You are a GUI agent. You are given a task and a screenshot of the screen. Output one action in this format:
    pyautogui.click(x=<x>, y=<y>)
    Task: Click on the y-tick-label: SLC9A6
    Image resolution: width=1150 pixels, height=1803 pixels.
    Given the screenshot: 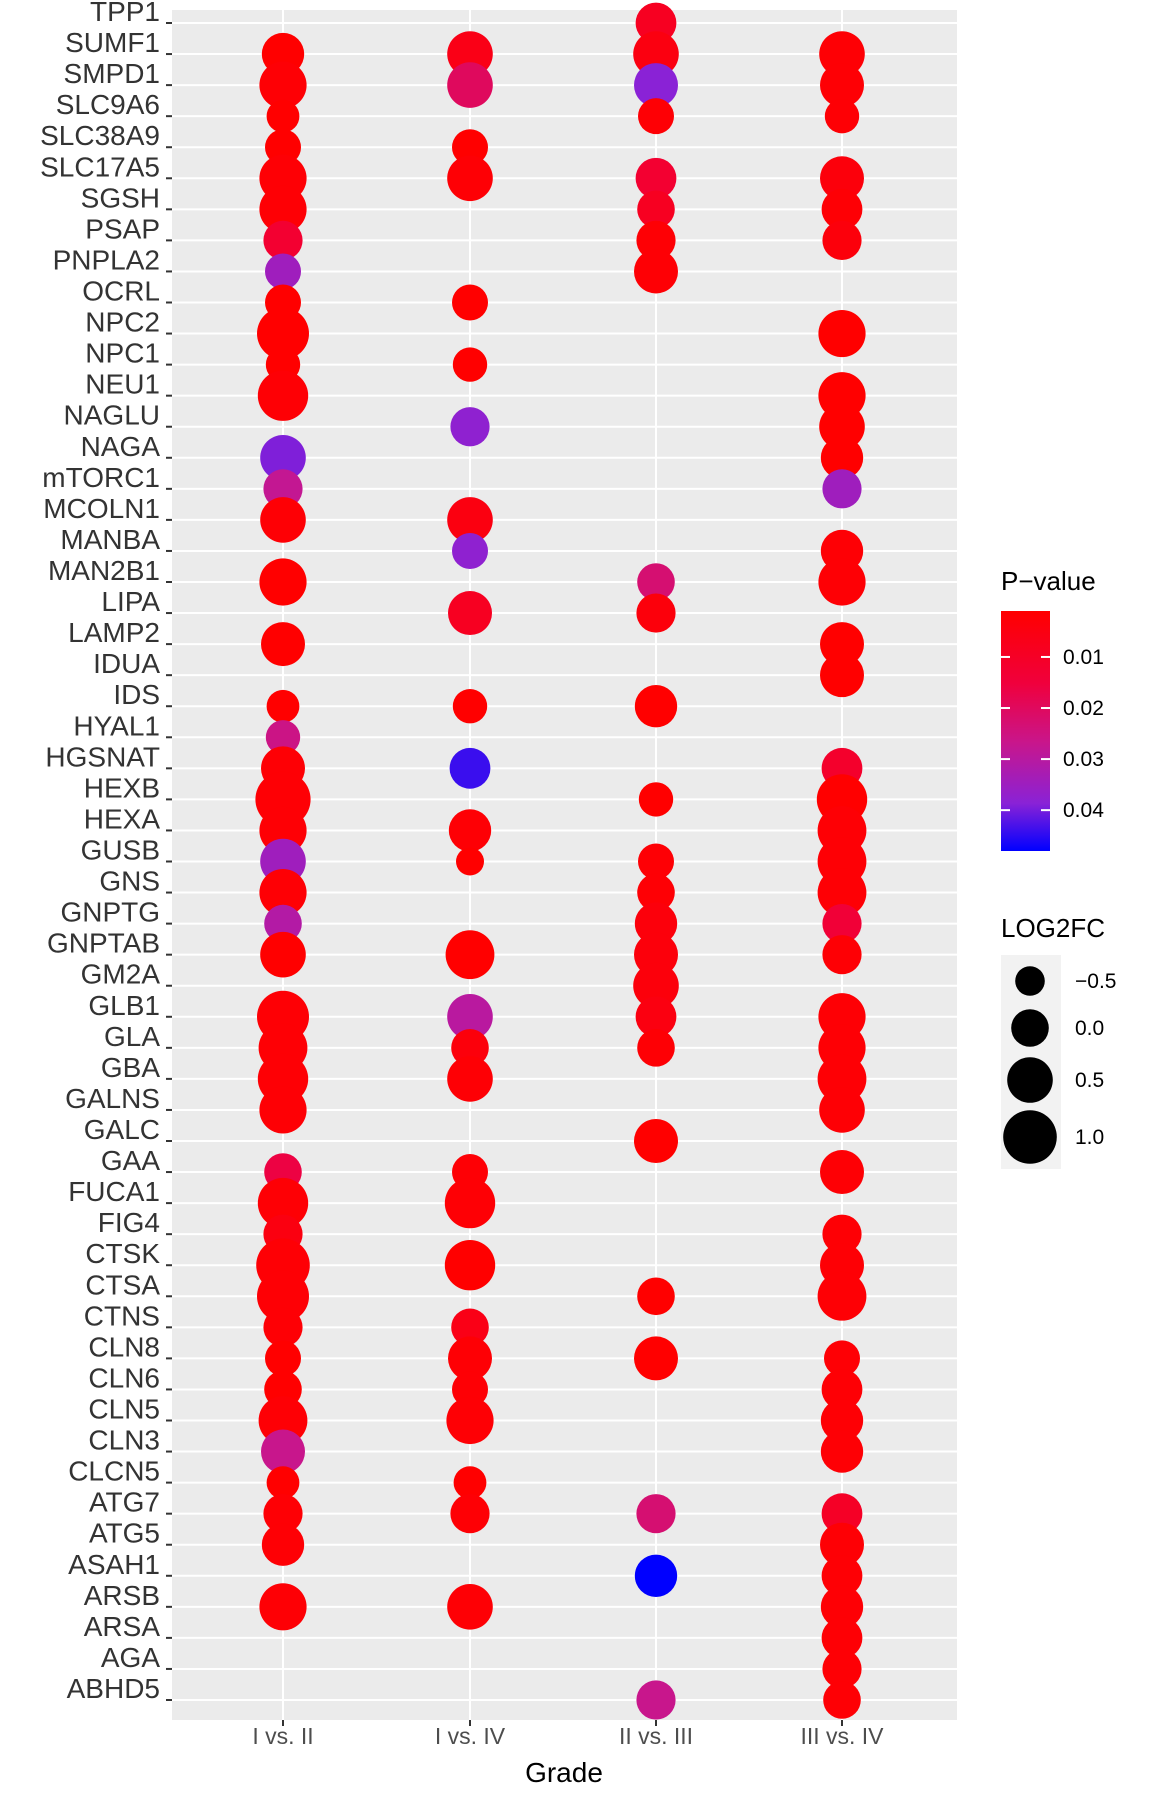 What is the action you would take?
    pyautogui.click(x=108, y=104)
    